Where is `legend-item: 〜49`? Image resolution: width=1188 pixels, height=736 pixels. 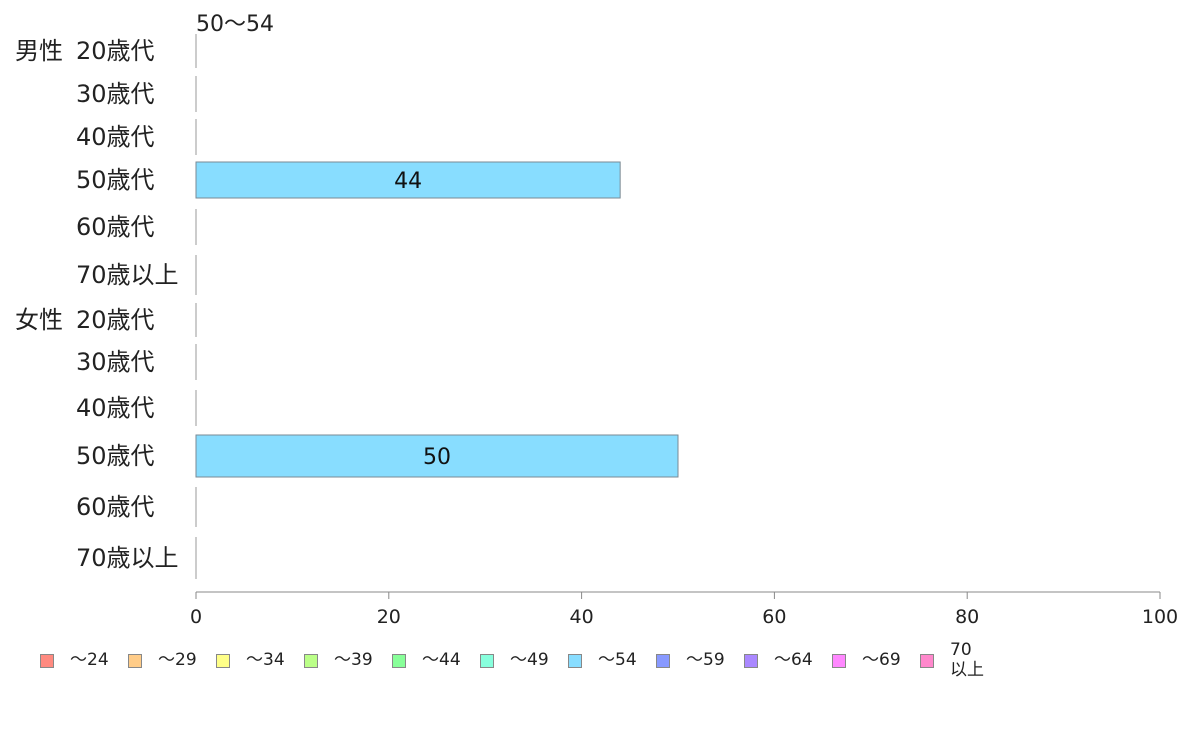
legend-item: 〜49 is located at coordinates (514, 660).